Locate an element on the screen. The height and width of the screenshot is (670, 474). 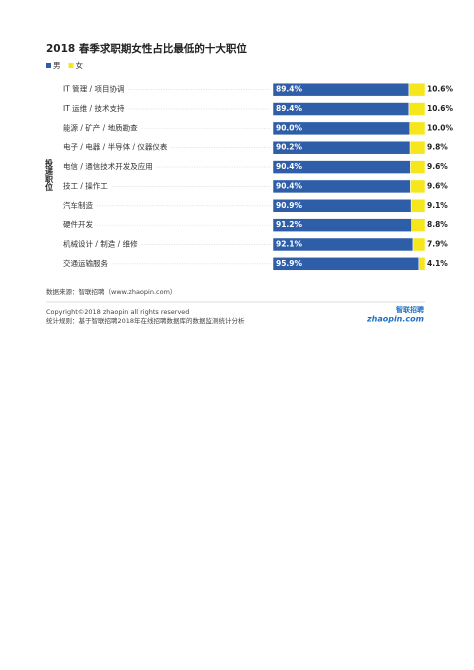
category-label: 汽车制造 is located at coordinates (78, 205).